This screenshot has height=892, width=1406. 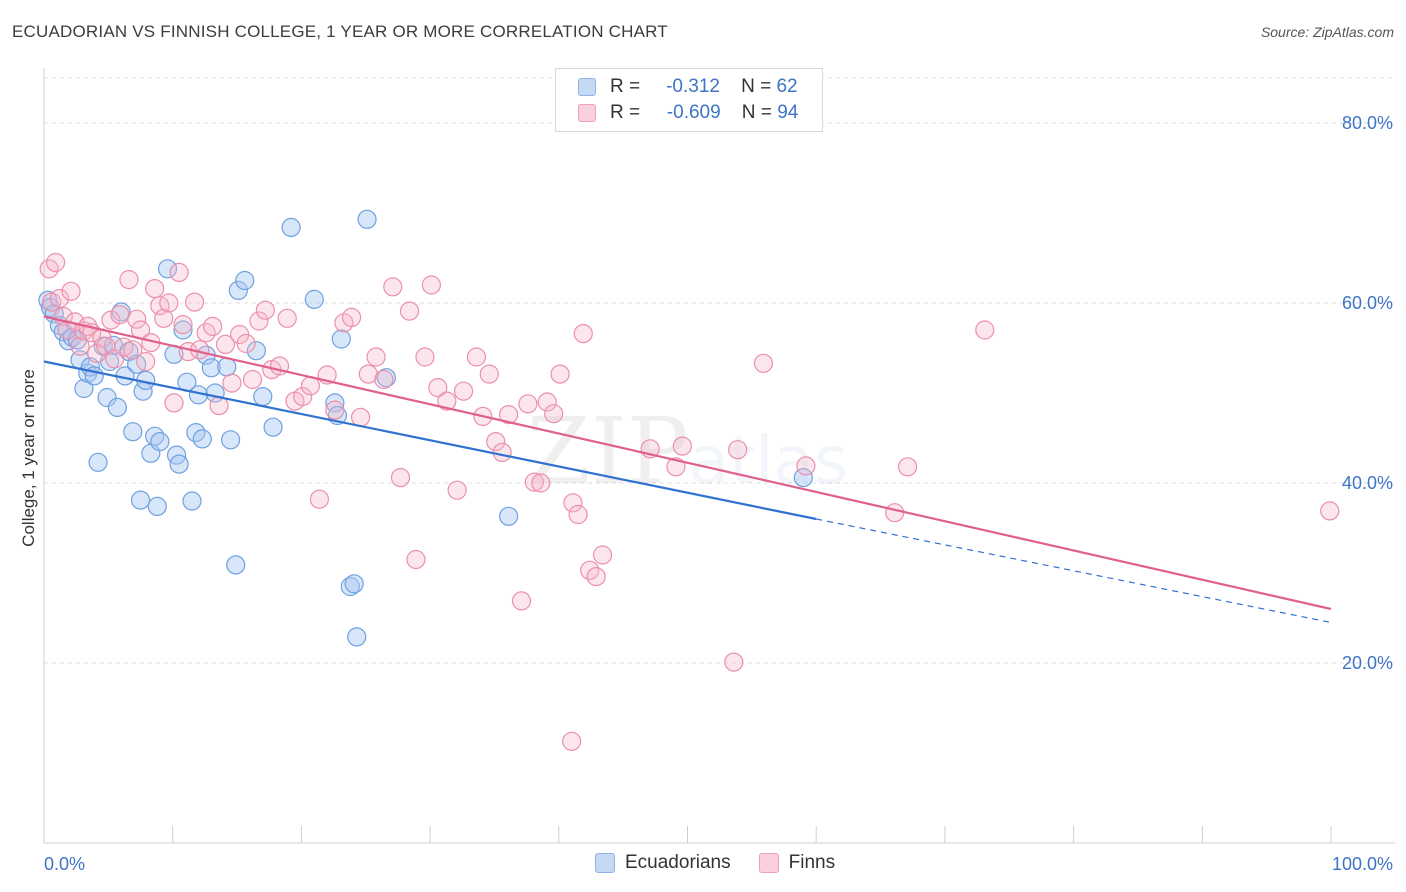 I want to click on legend-label-ecuadorians: Ecuadorians, so click(x=678, y=862).